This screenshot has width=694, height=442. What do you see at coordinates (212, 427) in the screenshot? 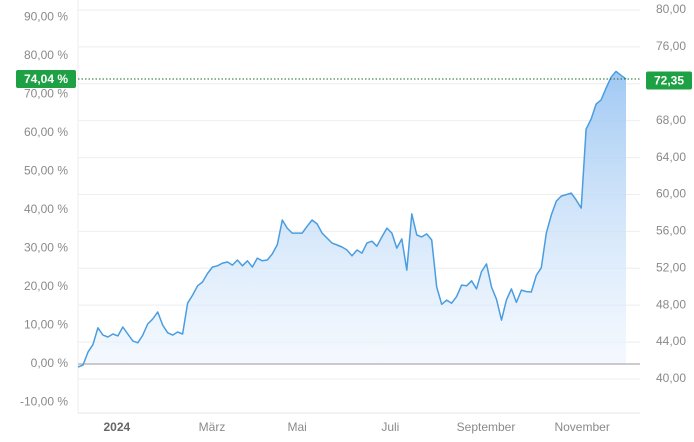
I see `x-tick-label: März` at bounding box center [212, 427].